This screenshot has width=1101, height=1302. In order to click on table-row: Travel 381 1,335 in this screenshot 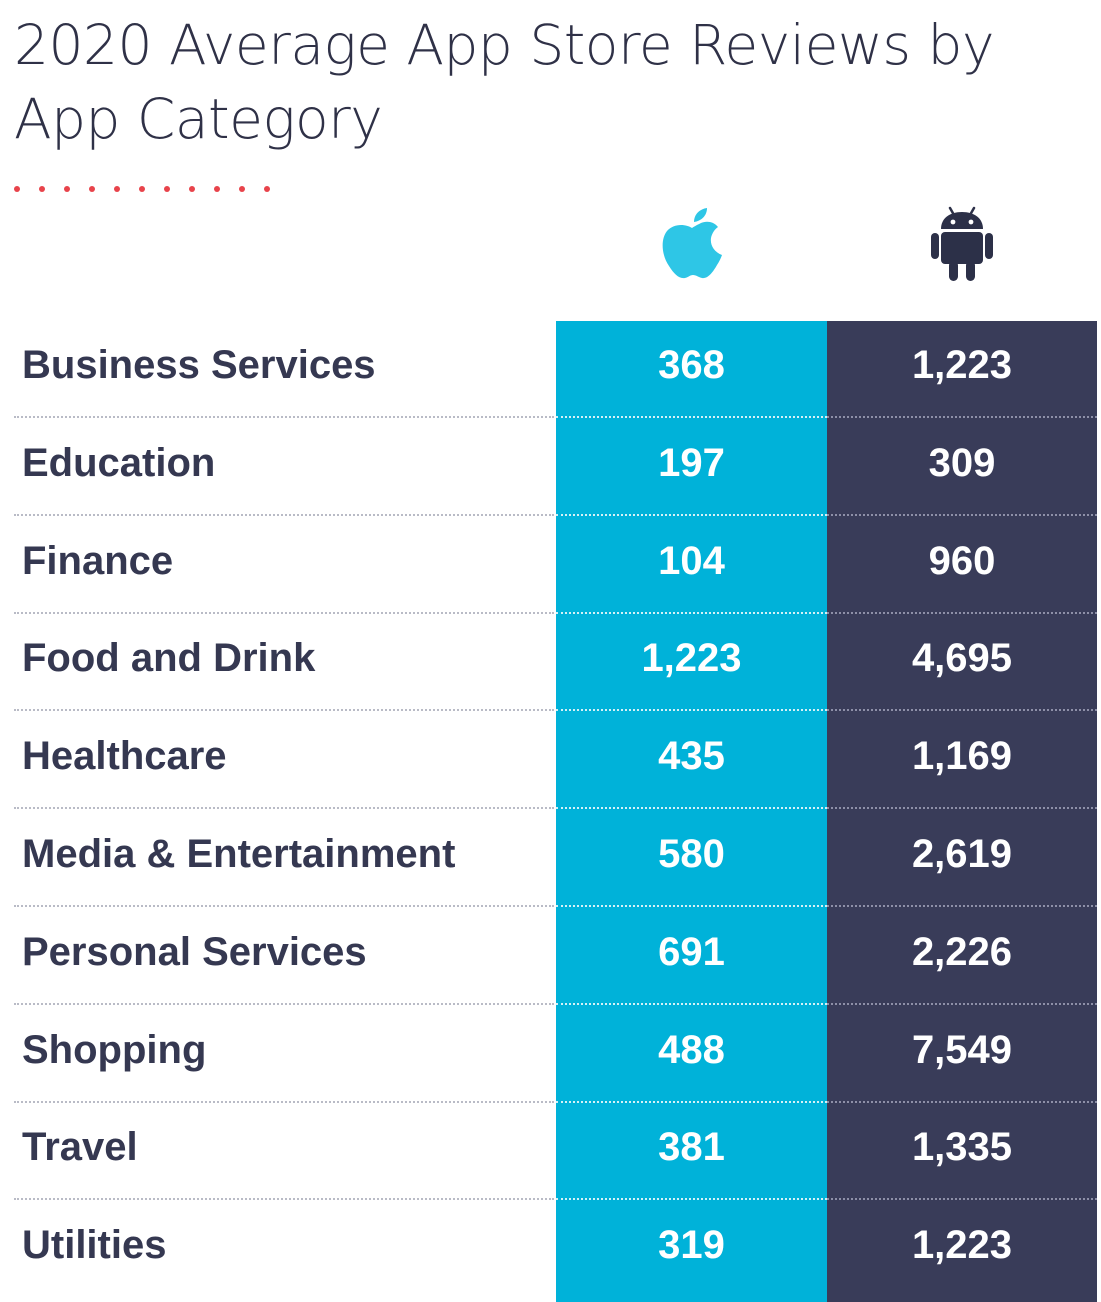, I will do `click(550, 1152)`.